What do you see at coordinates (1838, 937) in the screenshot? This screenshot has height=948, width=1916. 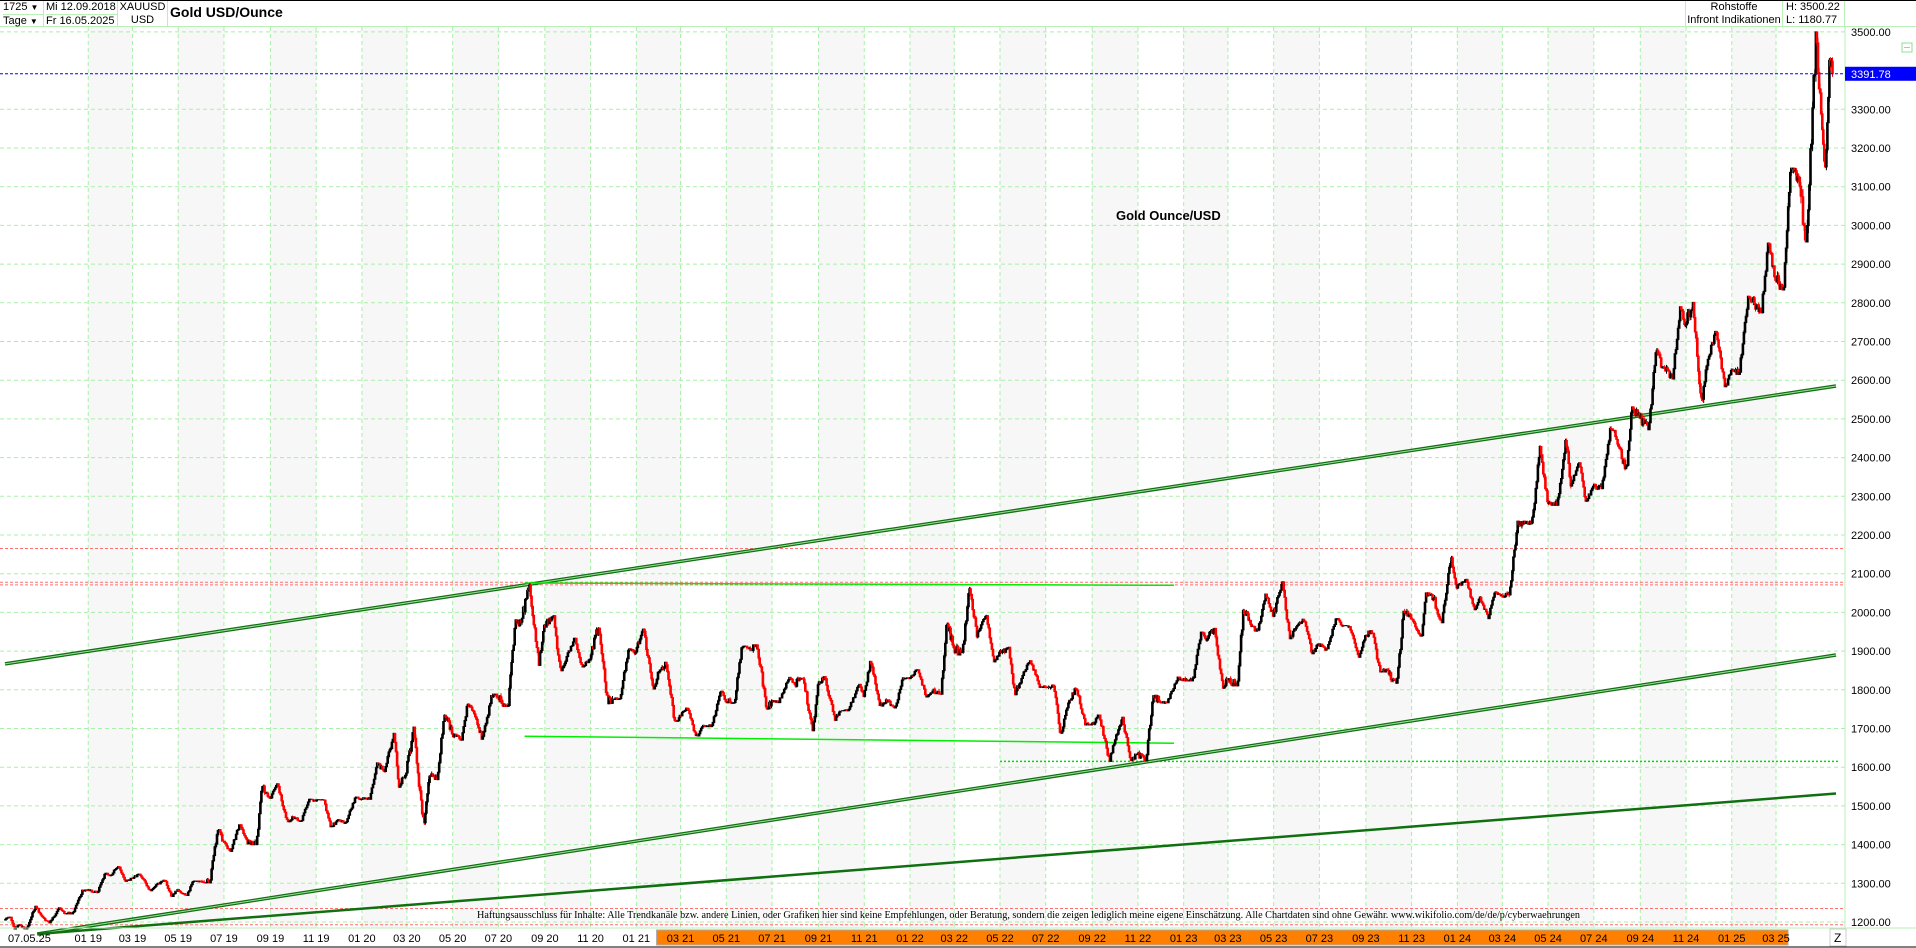 I see `z-button` at bounding box center [1838, 937].